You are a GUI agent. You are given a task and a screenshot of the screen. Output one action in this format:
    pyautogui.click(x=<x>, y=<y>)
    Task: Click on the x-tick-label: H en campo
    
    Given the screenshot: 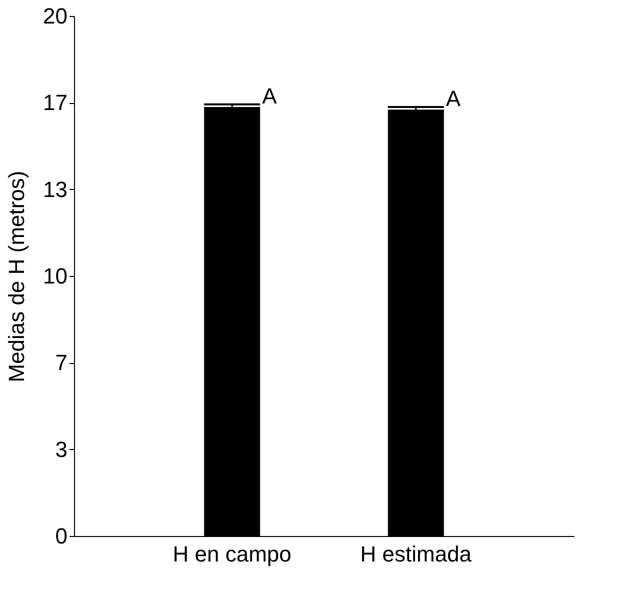 What is the action you would take?
    pyautogui.click(x=232, y=554)
    